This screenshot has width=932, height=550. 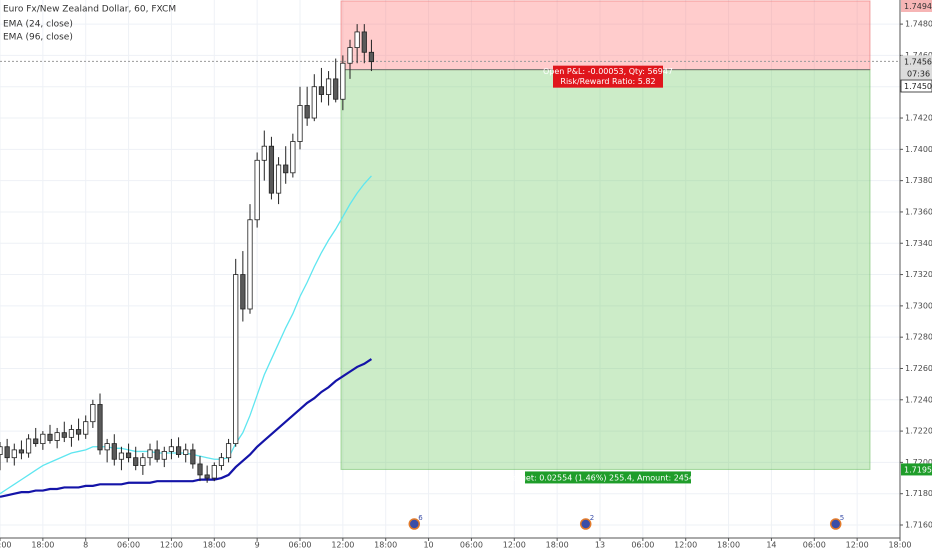 I want to click on x-tick-label: 14, so click(x=771, y=545).